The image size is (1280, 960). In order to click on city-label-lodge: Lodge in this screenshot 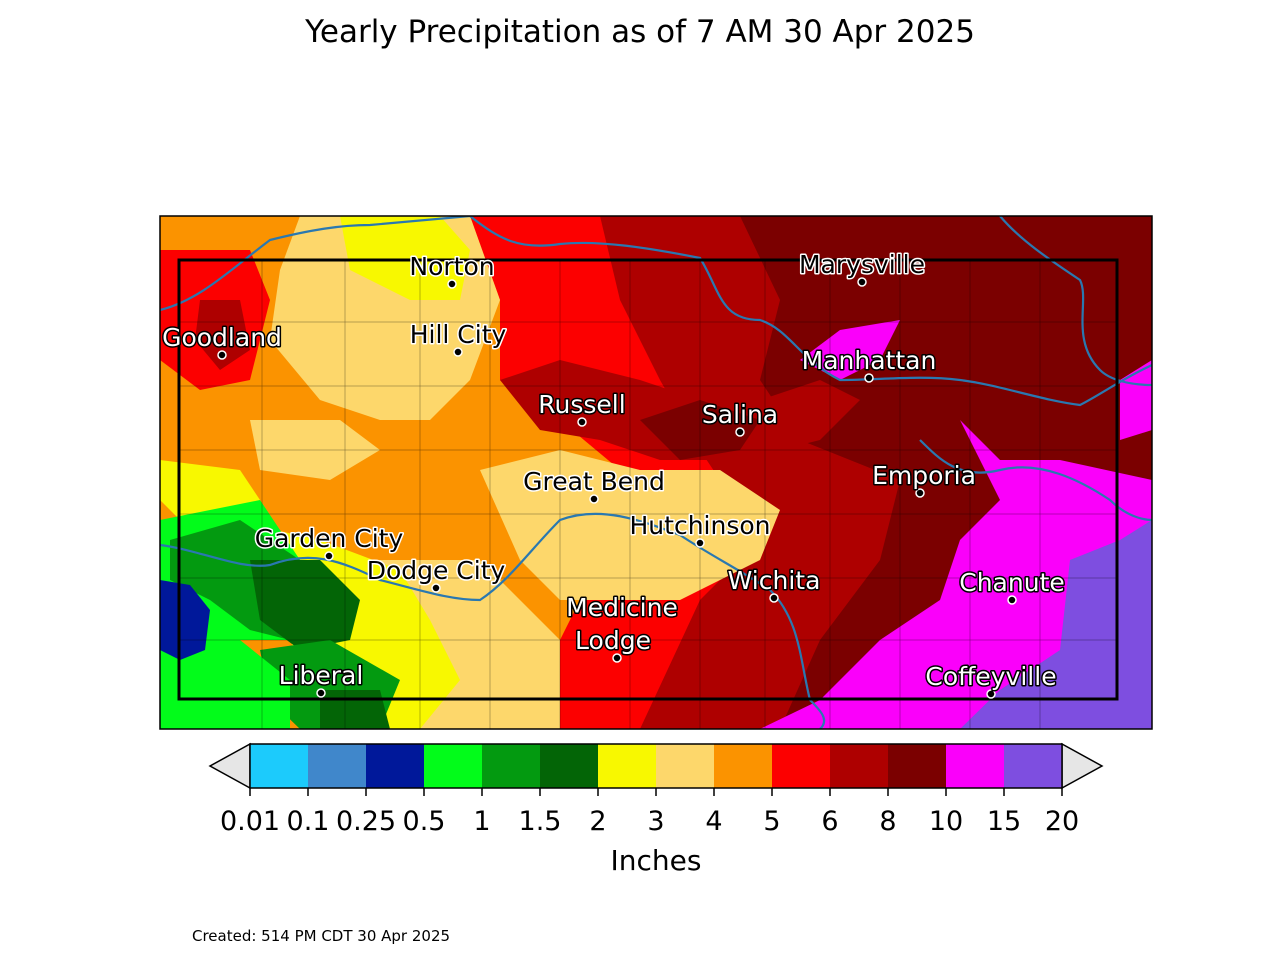, I will do `click(613, 640)`.